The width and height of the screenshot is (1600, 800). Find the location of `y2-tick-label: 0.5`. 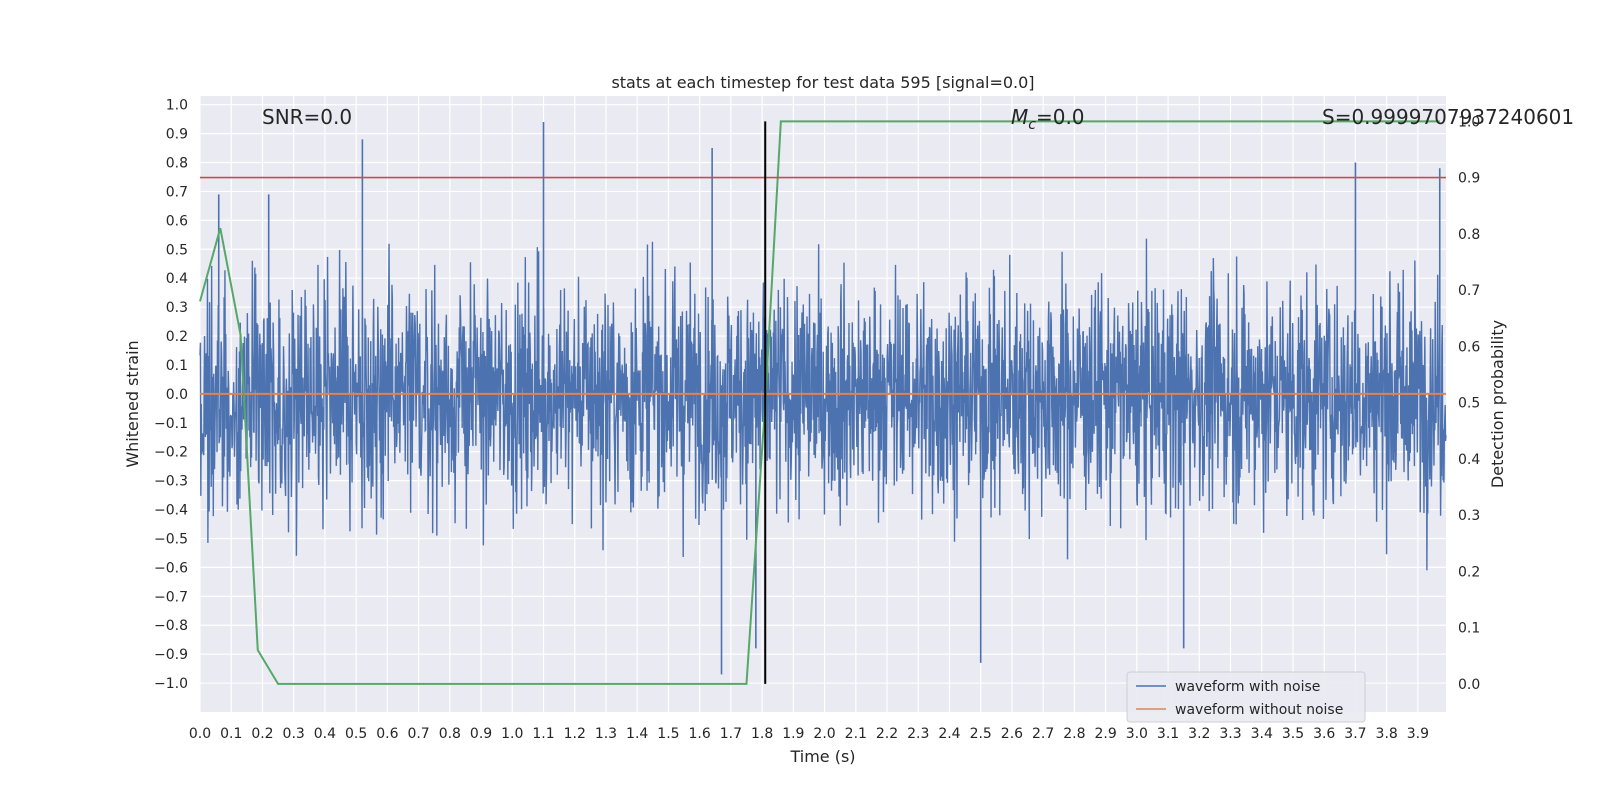

y2-tick-label: 0.5 is located at coordinates (1469, 404).